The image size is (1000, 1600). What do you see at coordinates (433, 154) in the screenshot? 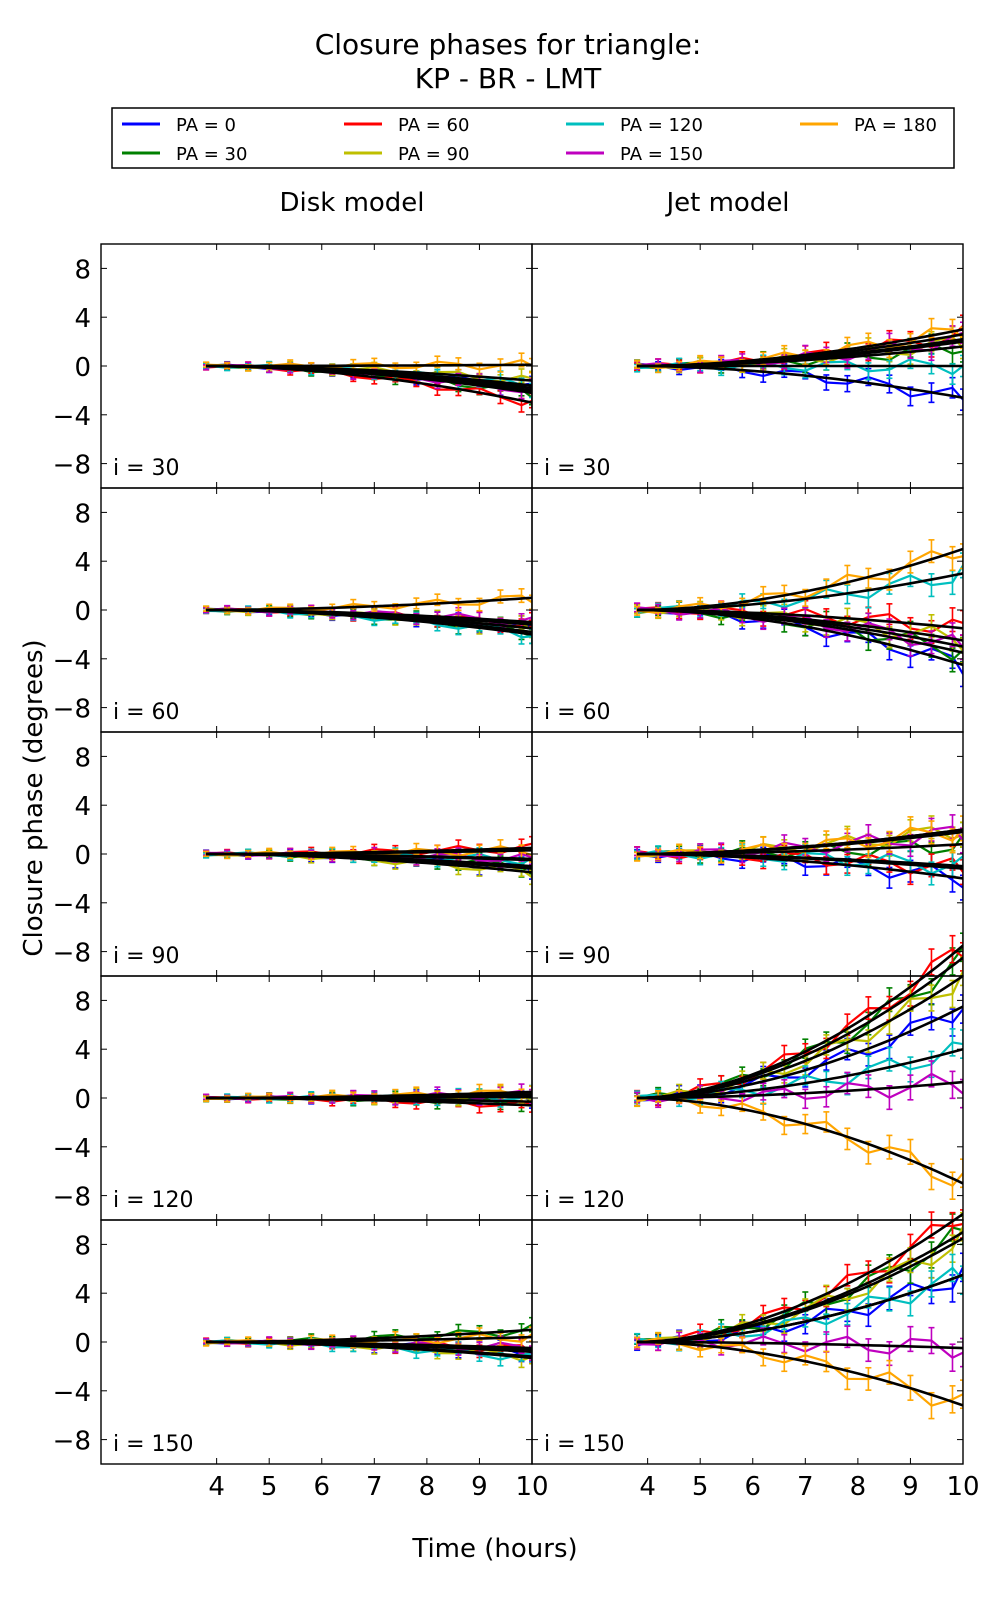
I see `legend-label: PA = 90` at bounding box center [433, 154].